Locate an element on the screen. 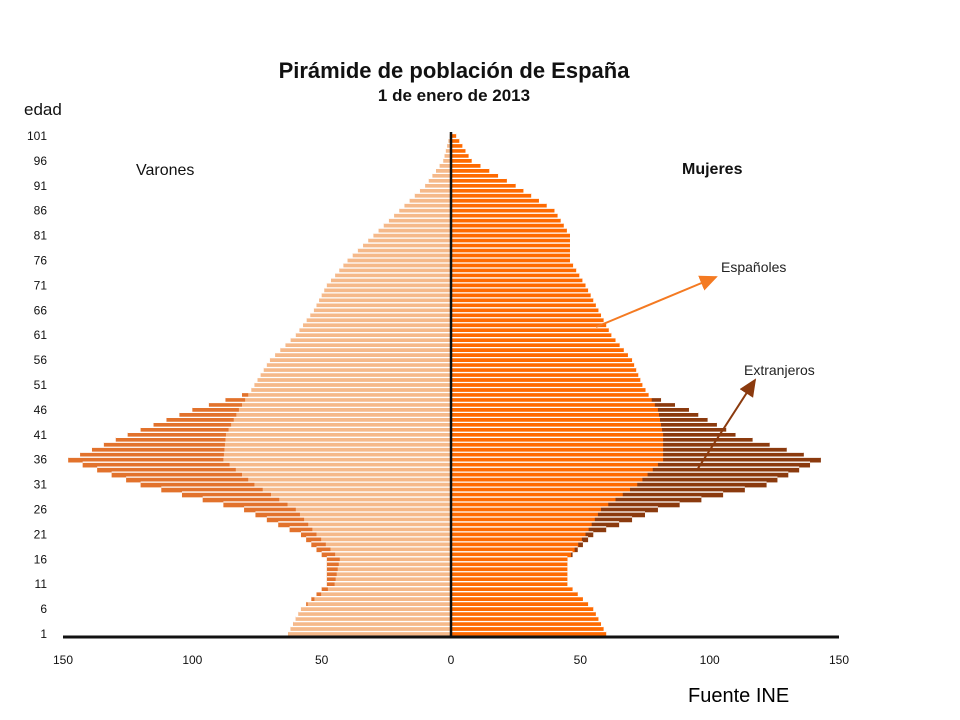 This screenshot has width=960, height=720. x-tick-label-2: 50 is located at coordinates (322, 660).